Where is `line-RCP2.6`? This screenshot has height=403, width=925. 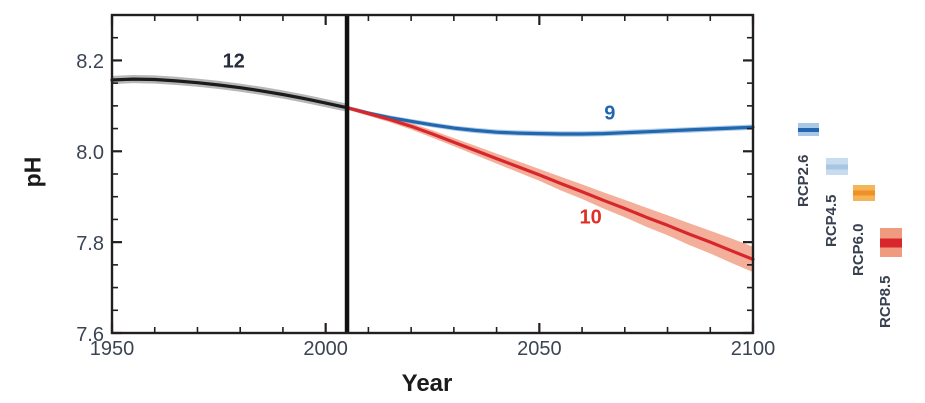
line-RCP2.6 is located at coordinates (550, 121).